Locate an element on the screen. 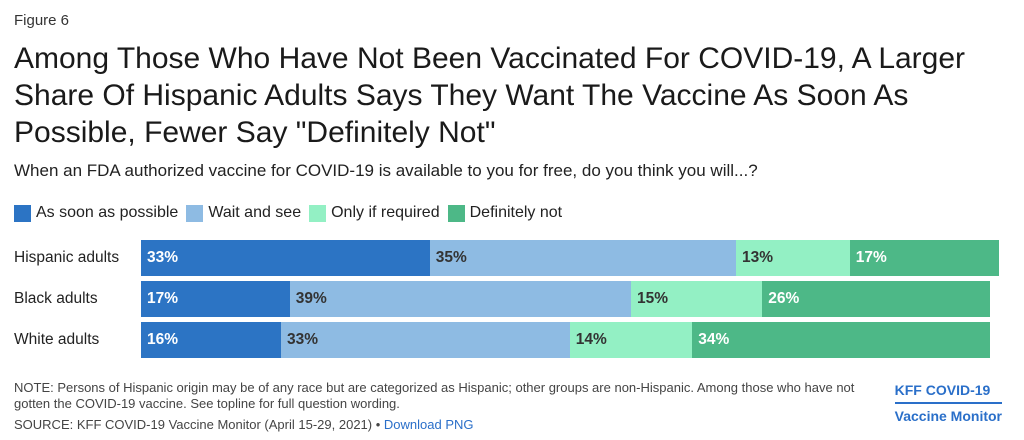 The image size is (1024, 440). bar-row: 16% 33% 14% 34% is located at coordinates (578, 340).